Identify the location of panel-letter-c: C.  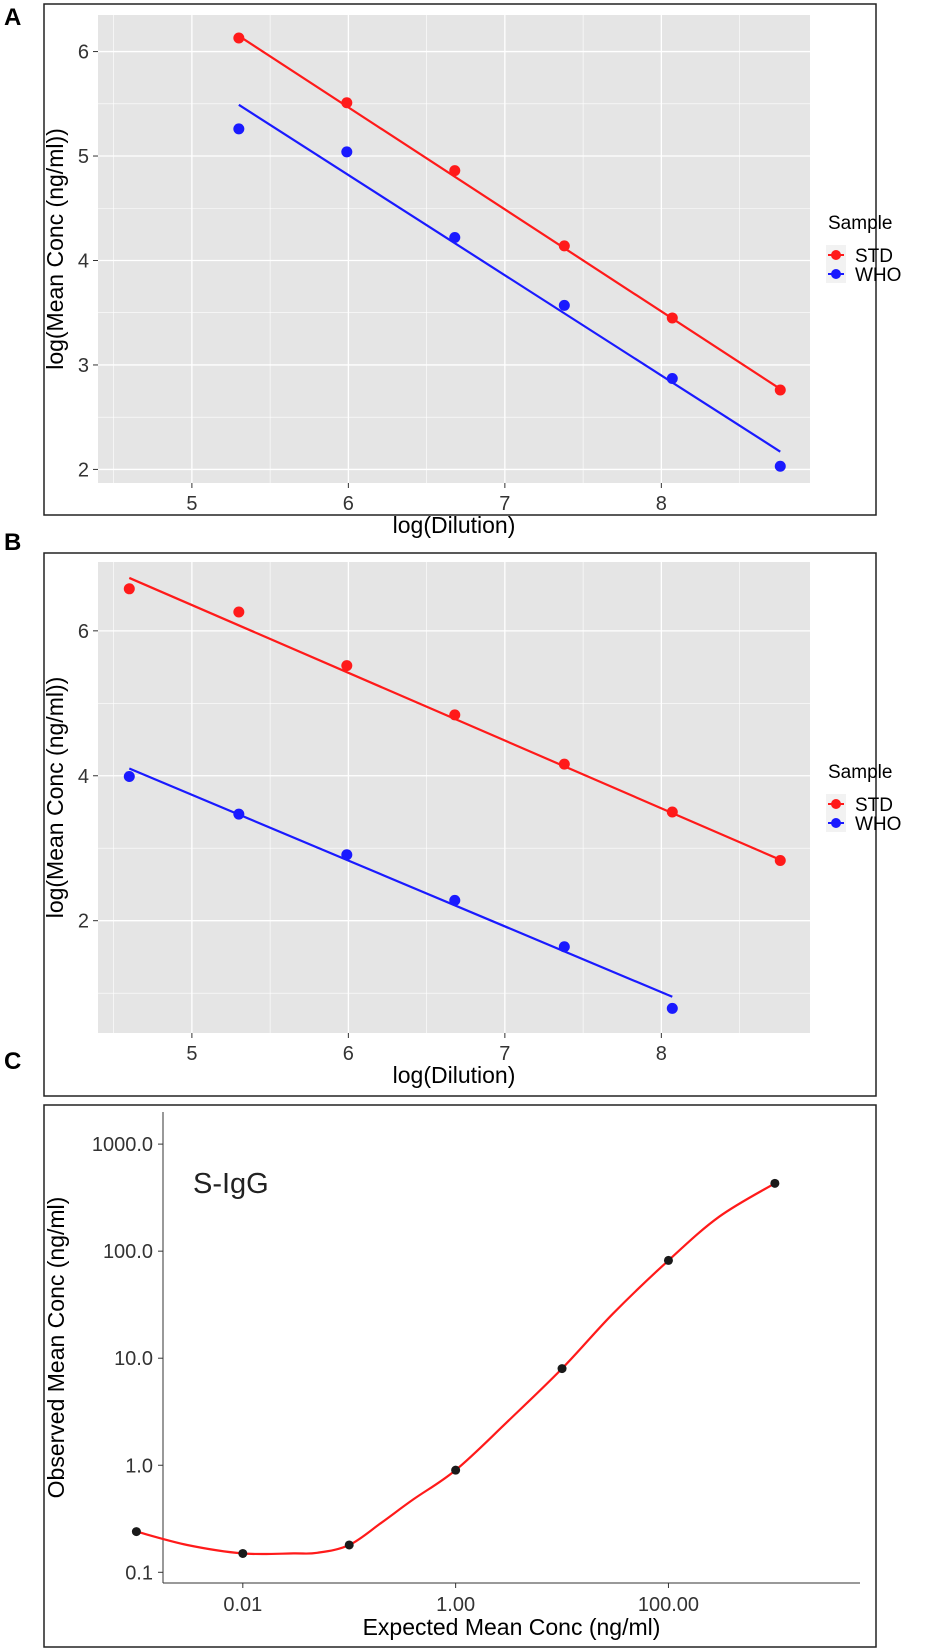
(13, 1061).